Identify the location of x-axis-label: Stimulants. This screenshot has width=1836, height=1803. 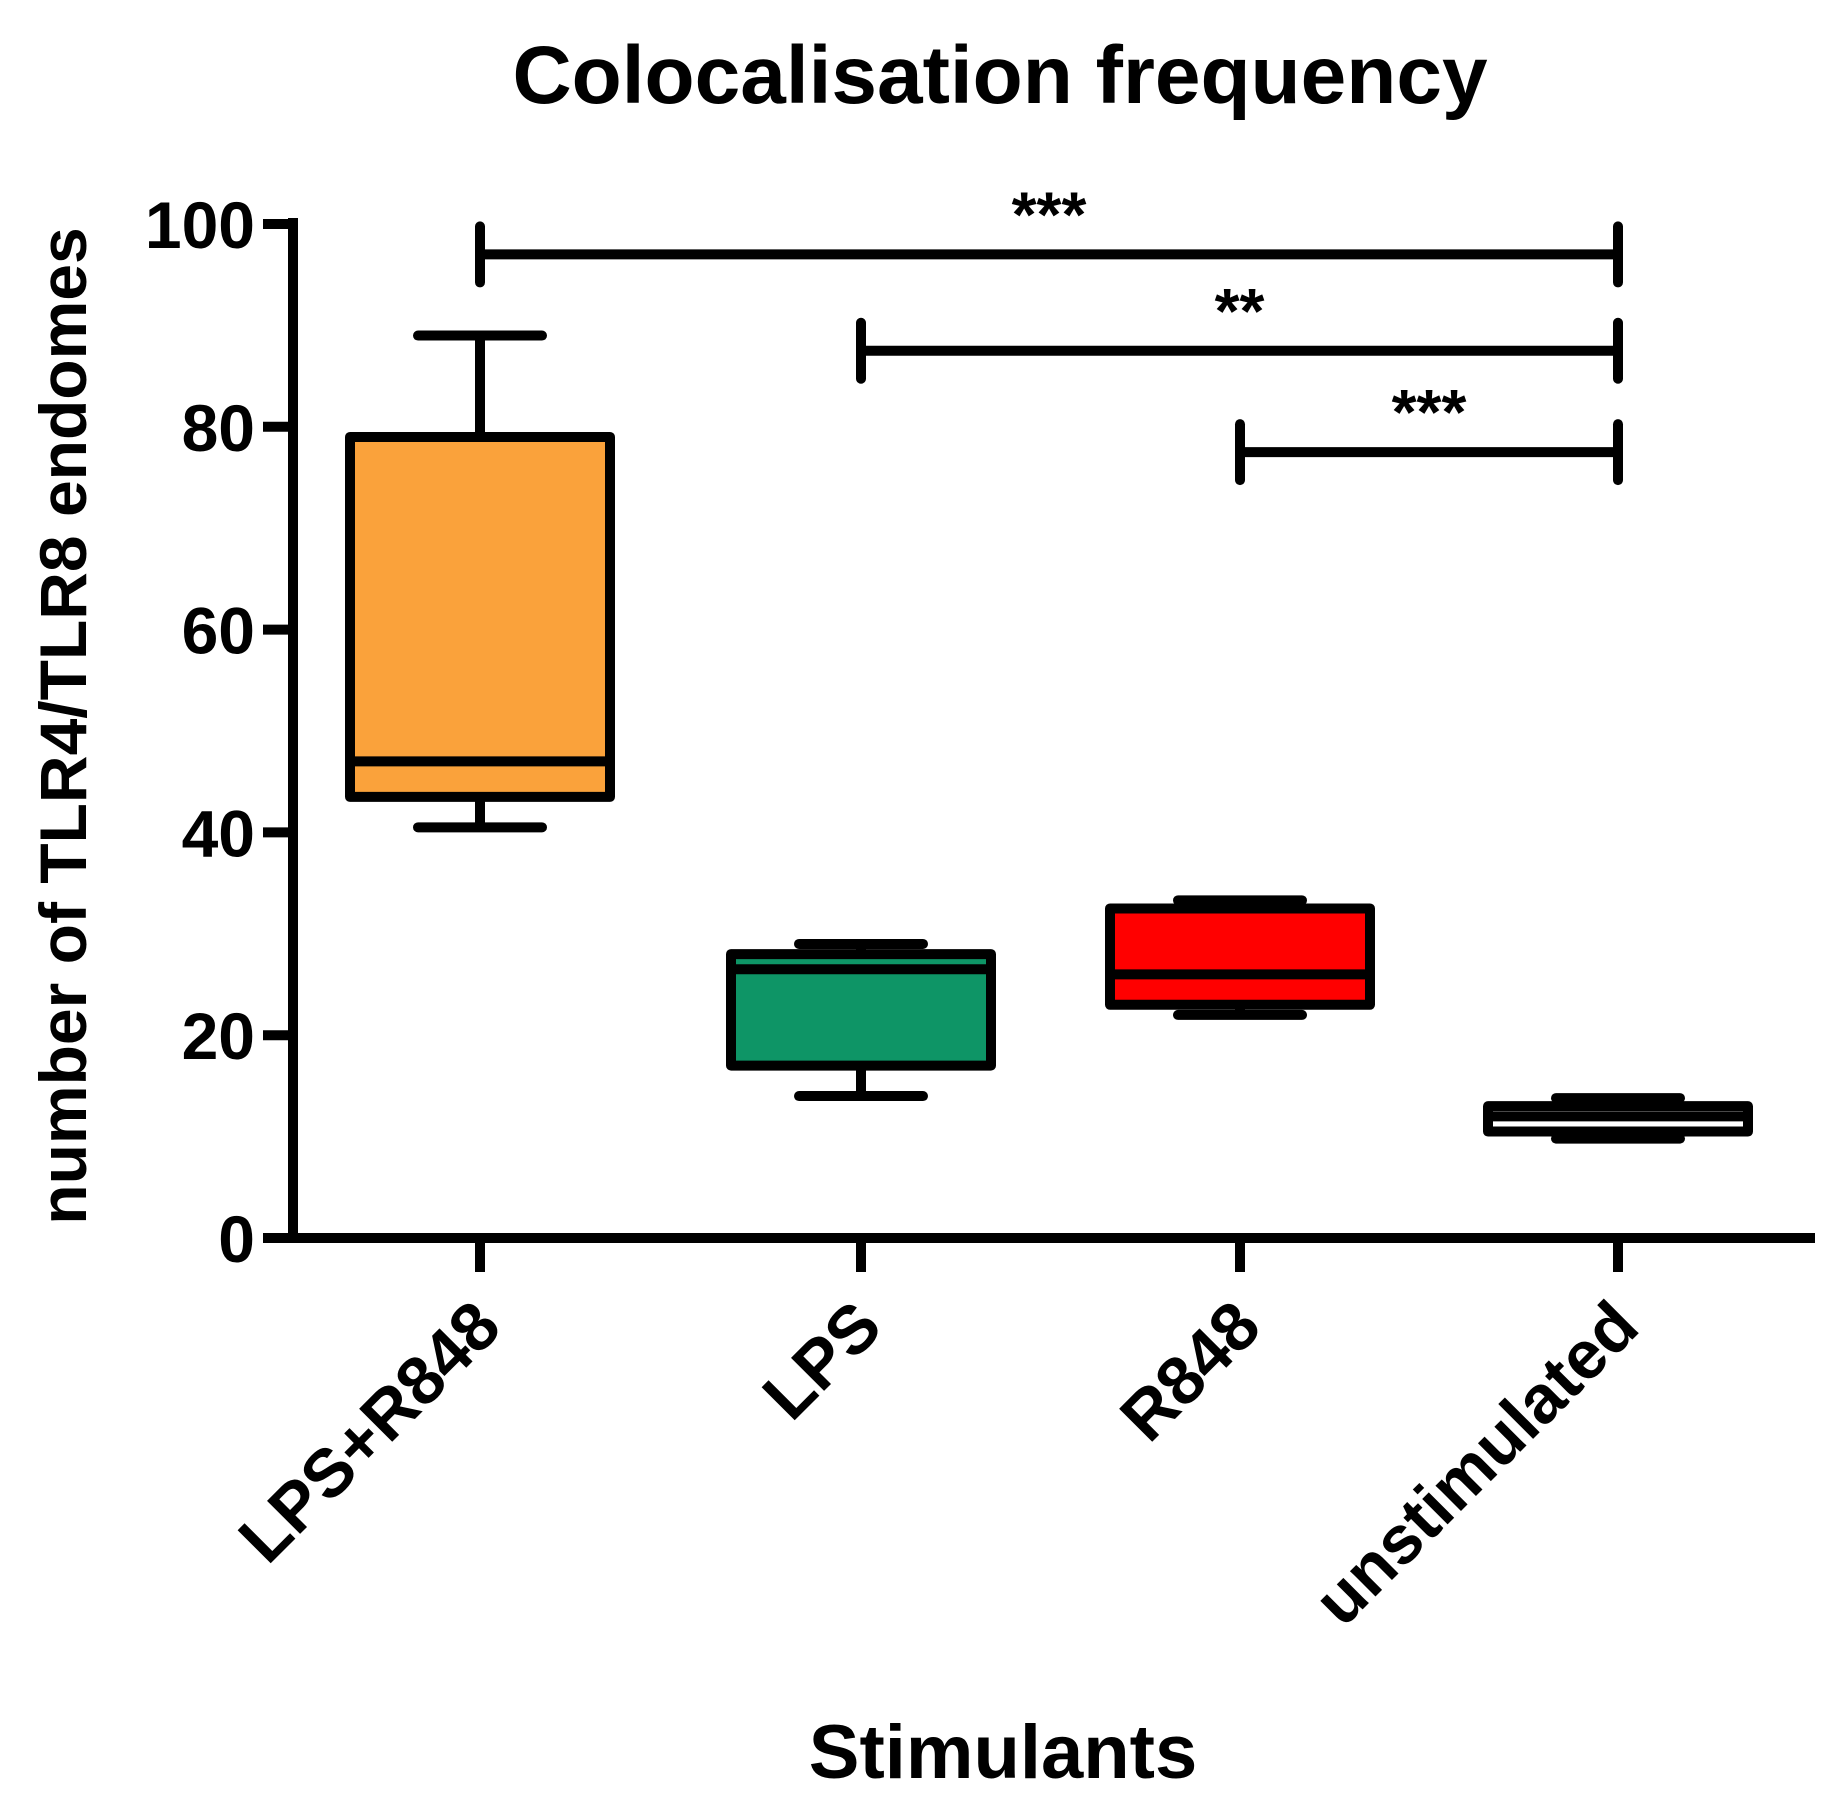
(1003, 1752).